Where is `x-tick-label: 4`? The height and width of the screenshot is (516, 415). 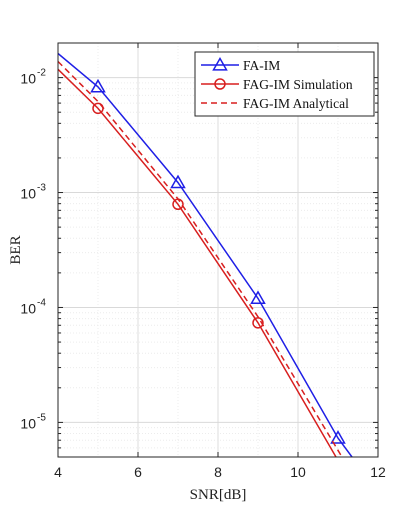 x-tick-label: 4 is located at coordinates (58, 472).